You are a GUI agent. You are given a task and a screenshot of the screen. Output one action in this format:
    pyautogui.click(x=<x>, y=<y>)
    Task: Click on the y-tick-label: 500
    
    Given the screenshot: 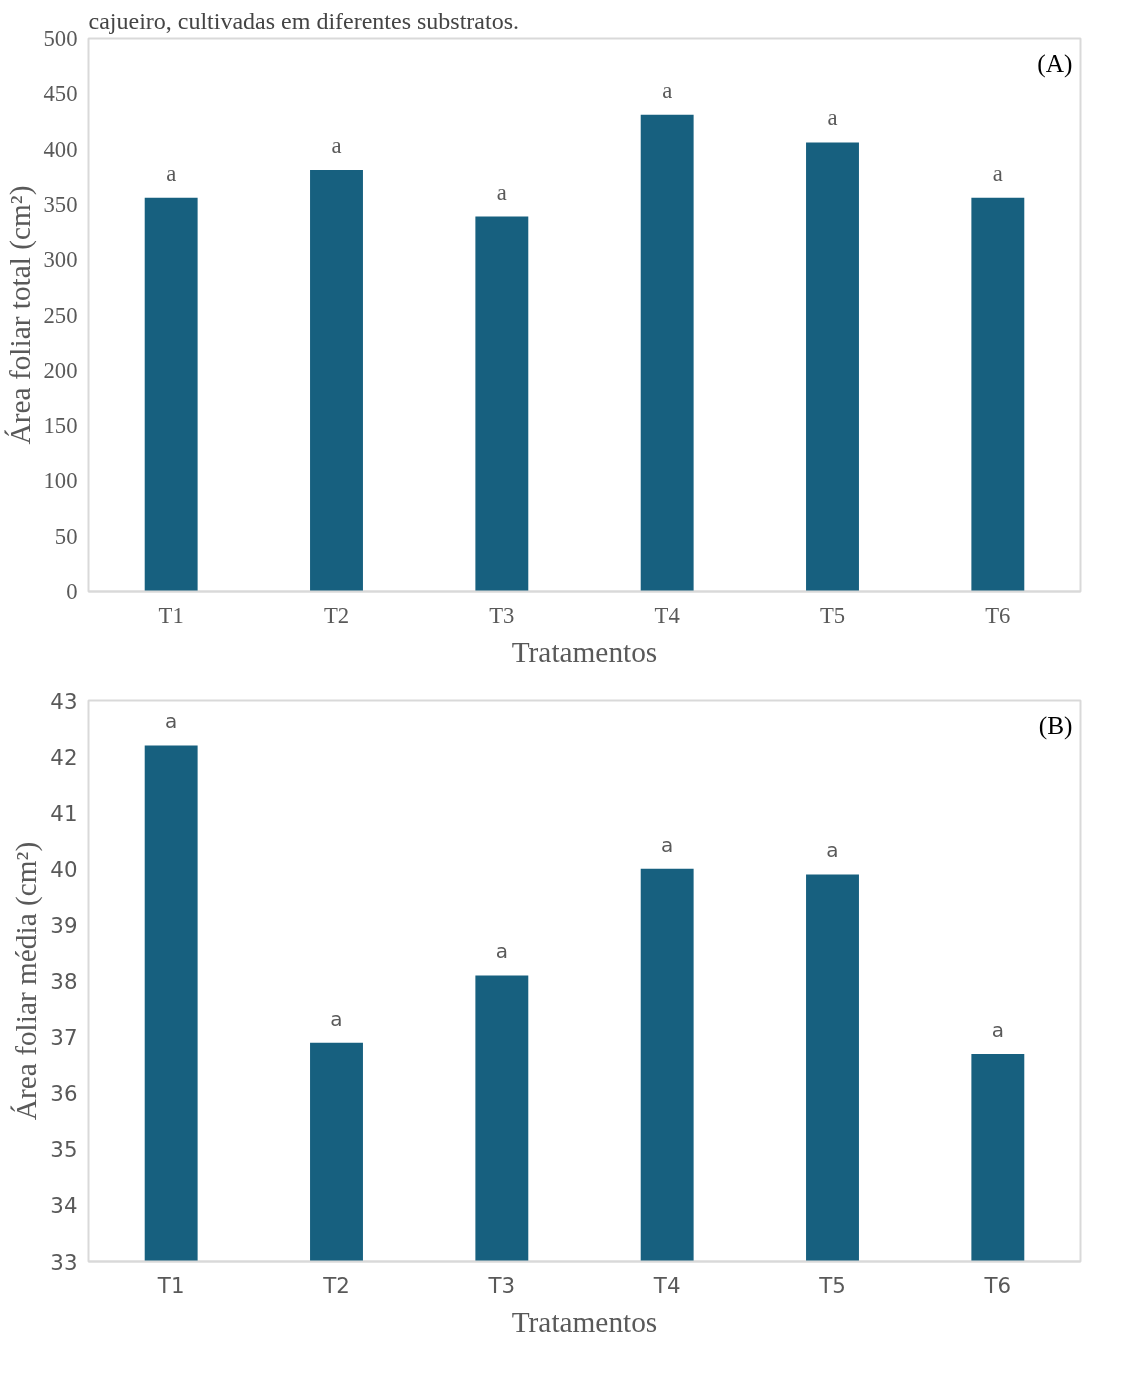 What is the action you would take?
    pyautogui.click(x=60, y=38)
    